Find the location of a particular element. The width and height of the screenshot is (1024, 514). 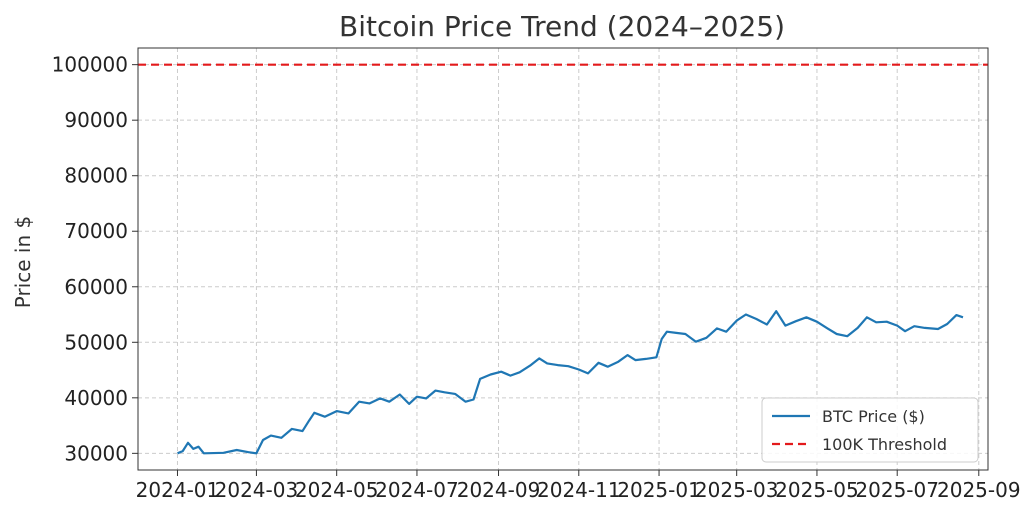

x-tick-label: 2024-03 is located at coordinates (257, 490).